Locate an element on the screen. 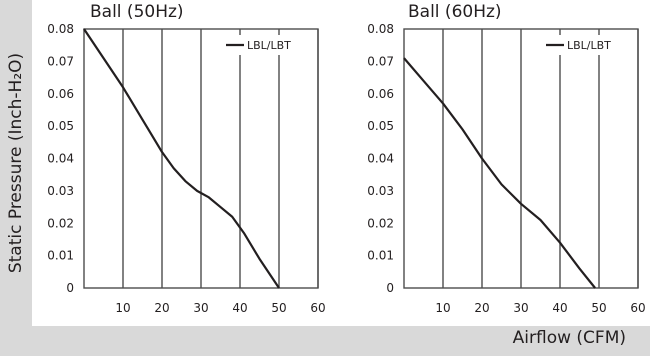  chart-title: Ball (50Hz) is located at coordinates (137, 12).